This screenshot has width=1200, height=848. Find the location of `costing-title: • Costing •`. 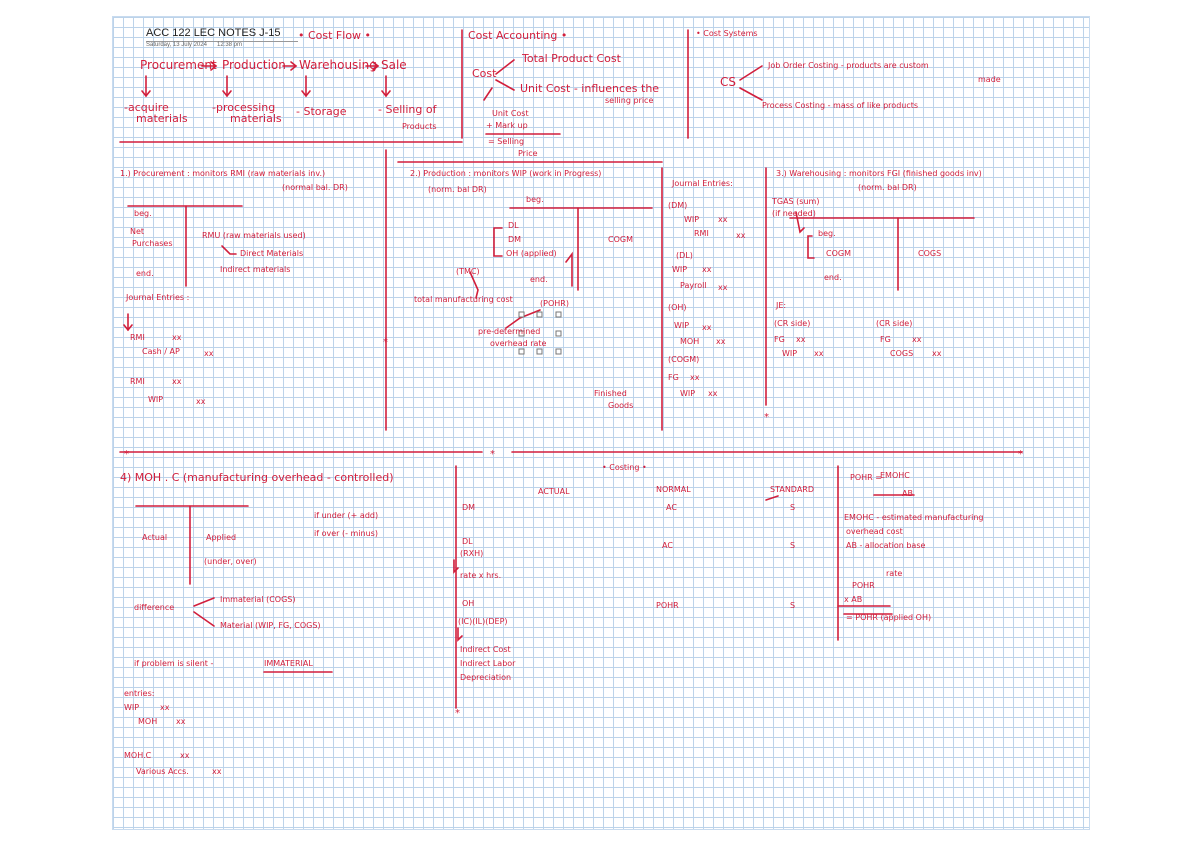

costing-title: • Costing • is located at coordinates (624, 467).